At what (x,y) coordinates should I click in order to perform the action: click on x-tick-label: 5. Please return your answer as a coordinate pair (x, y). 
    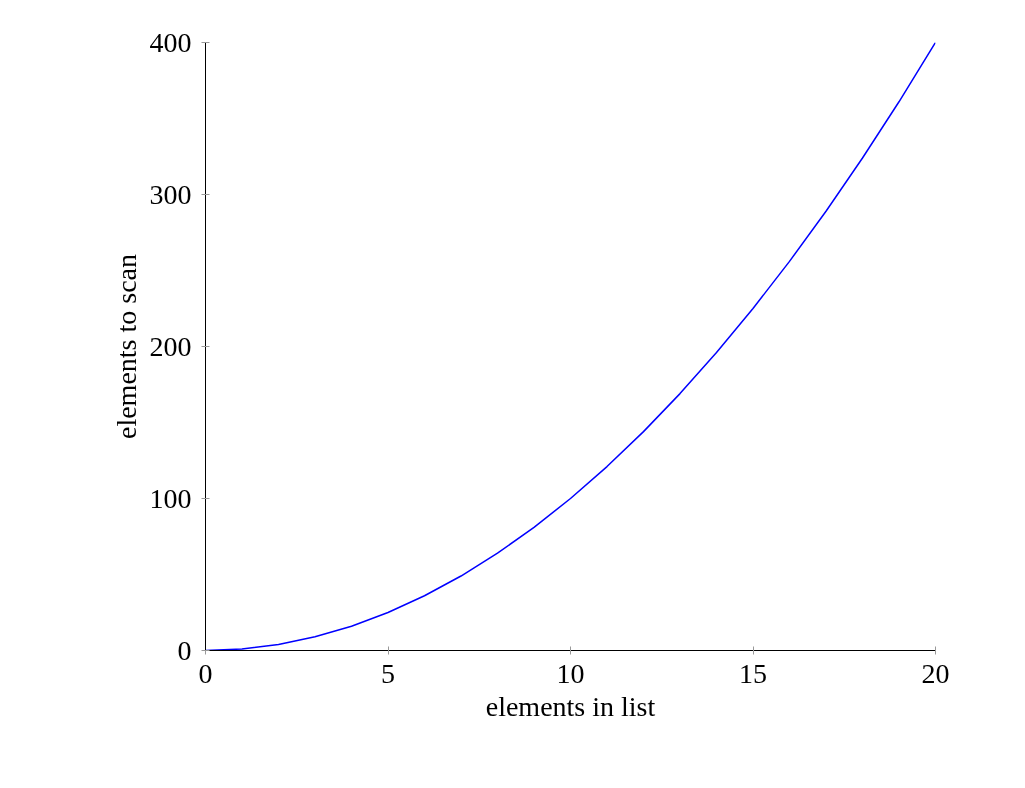
    Looking at the image, I should click on (388, 673).